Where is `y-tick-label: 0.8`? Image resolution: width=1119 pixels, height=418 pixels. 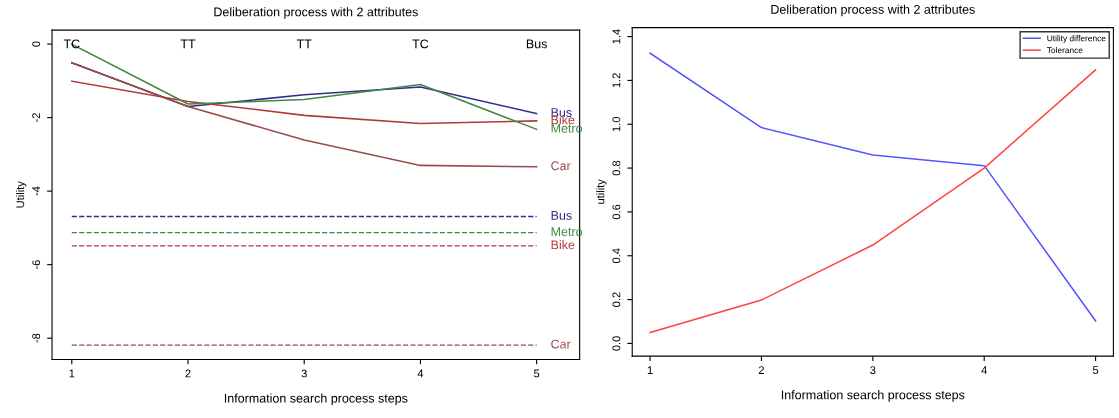 y-tick-label: 0.8 is located at coordinates (616, 168).